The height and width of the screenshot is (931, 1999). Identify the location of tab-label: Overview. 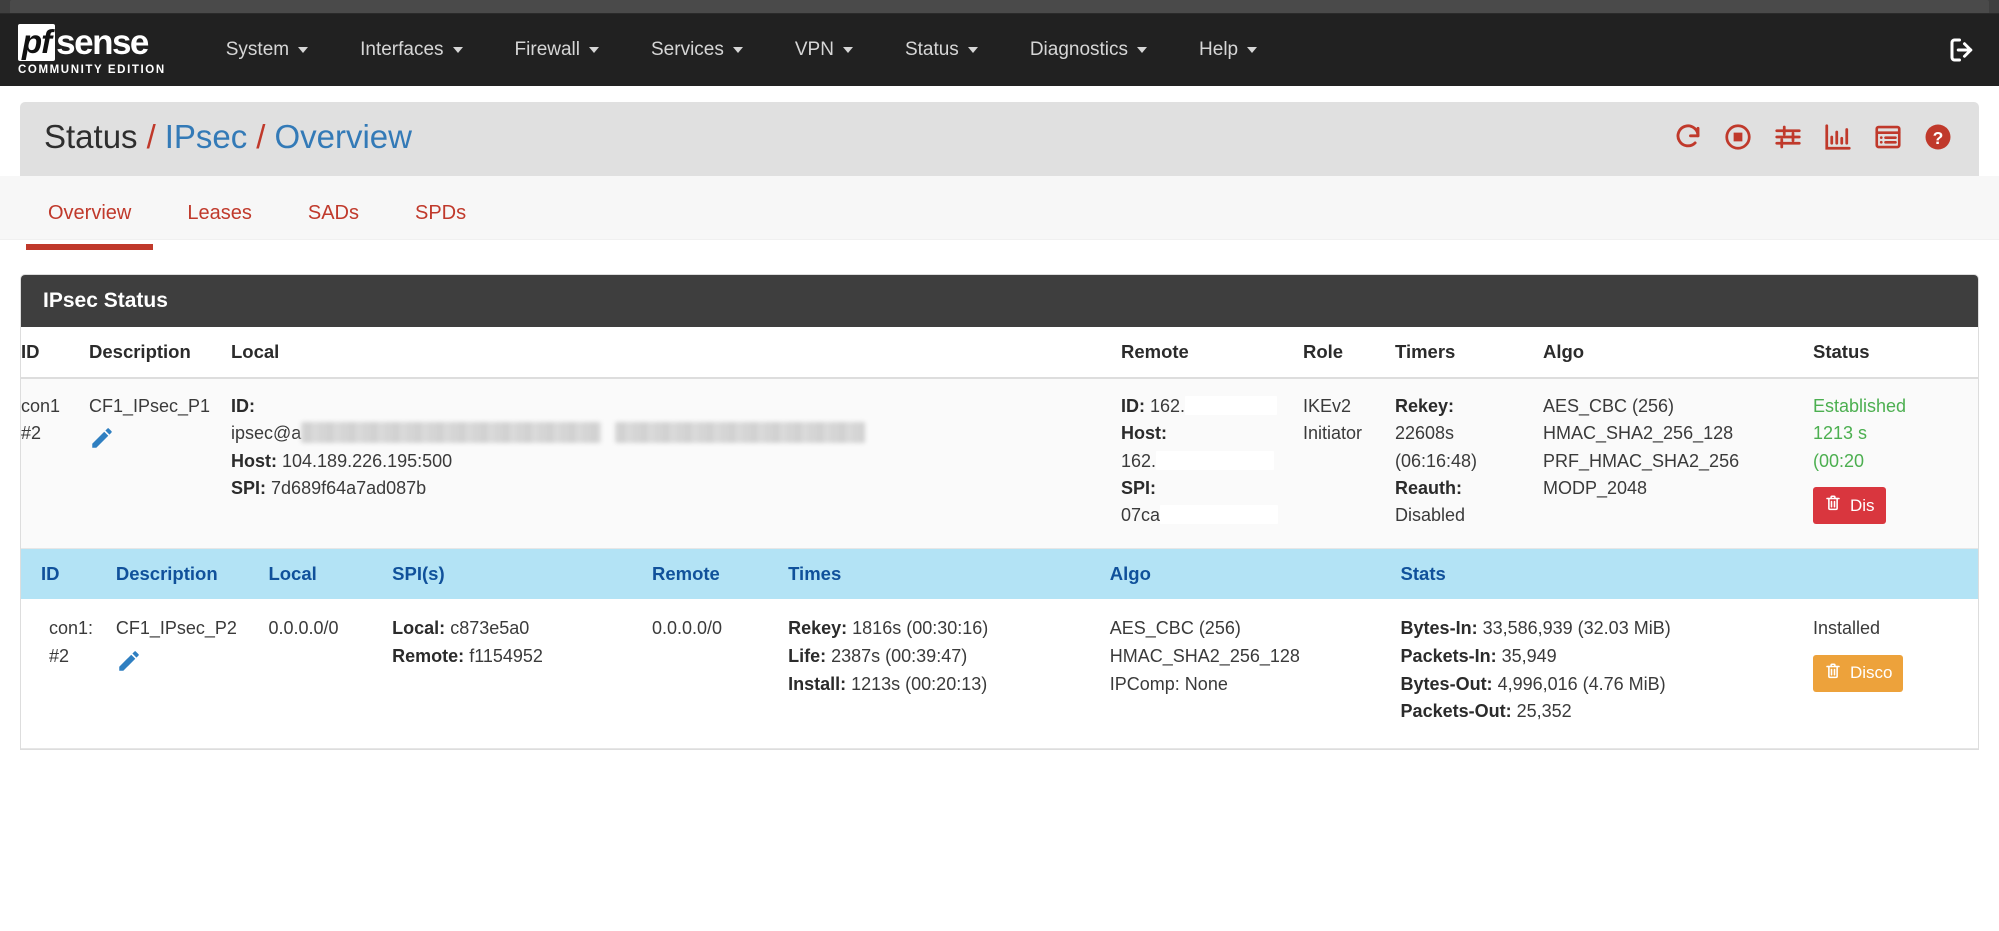
(90, 213).